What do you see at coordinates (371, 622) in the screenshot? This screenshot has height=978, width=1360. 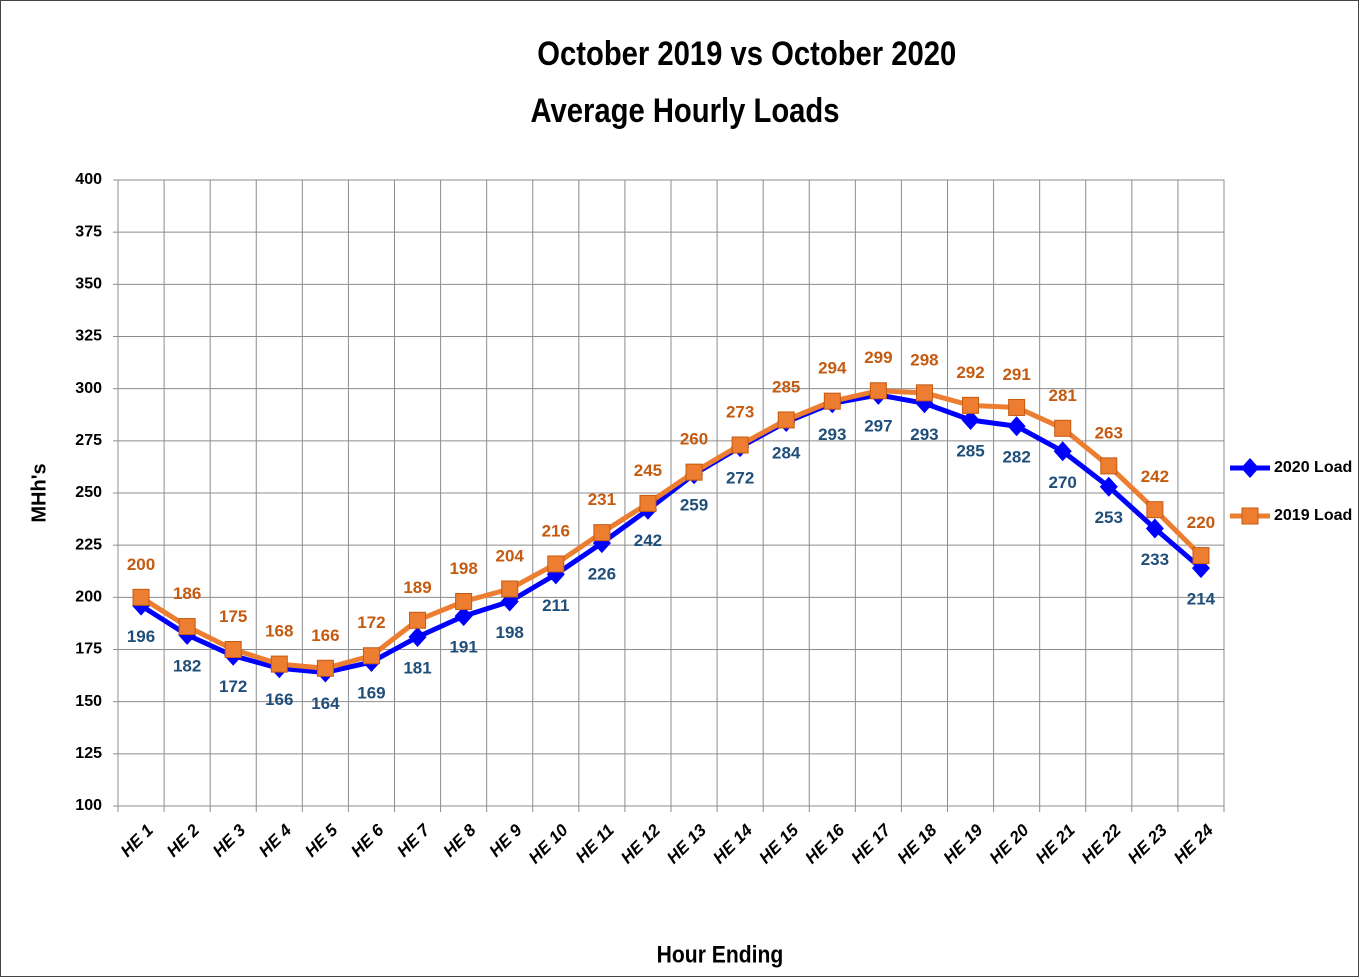 I see `data-label: 172` at bounding box center [371, 622].